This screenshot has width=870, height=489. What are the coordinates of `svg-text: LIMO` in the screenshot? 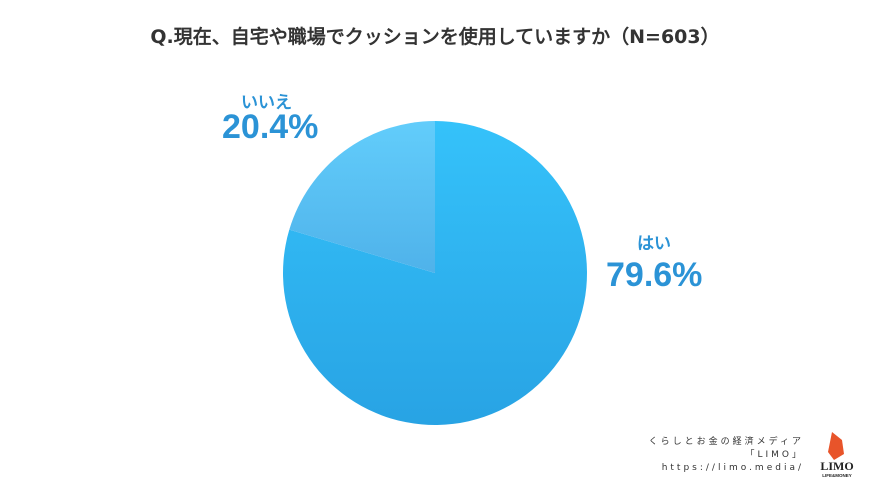 It's located at (836, 466).